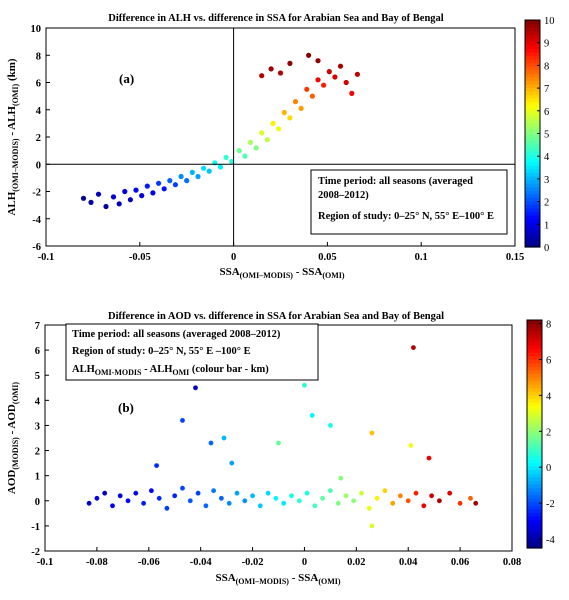 The image size is (569, 600). I want to click on panel-a-y-tick-label: -6, so click(36, 247).